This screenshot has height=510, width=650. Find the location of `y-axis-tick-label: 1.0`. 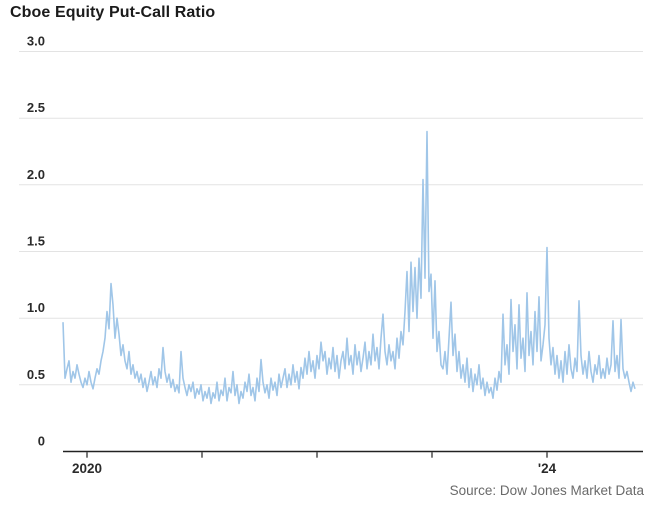

y-axis-tick-label: 1.0 is located at coordinates (36, 307).